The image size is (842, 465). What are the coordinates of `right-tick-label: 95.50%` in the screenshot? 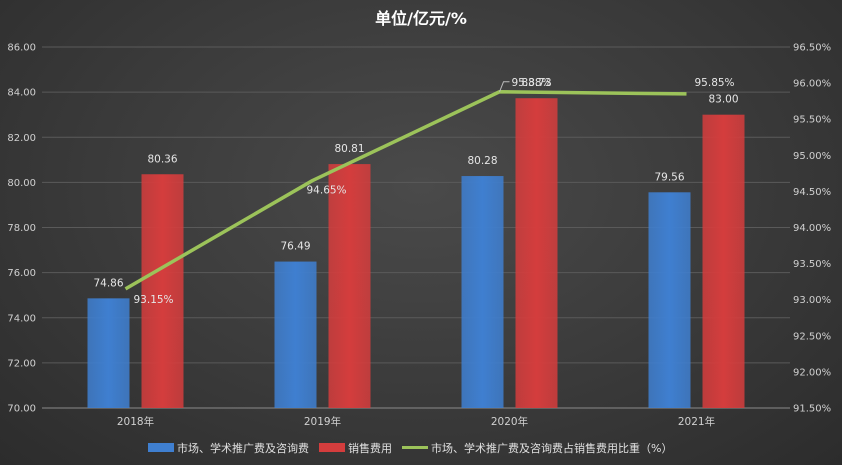 It's located at (812, 120).